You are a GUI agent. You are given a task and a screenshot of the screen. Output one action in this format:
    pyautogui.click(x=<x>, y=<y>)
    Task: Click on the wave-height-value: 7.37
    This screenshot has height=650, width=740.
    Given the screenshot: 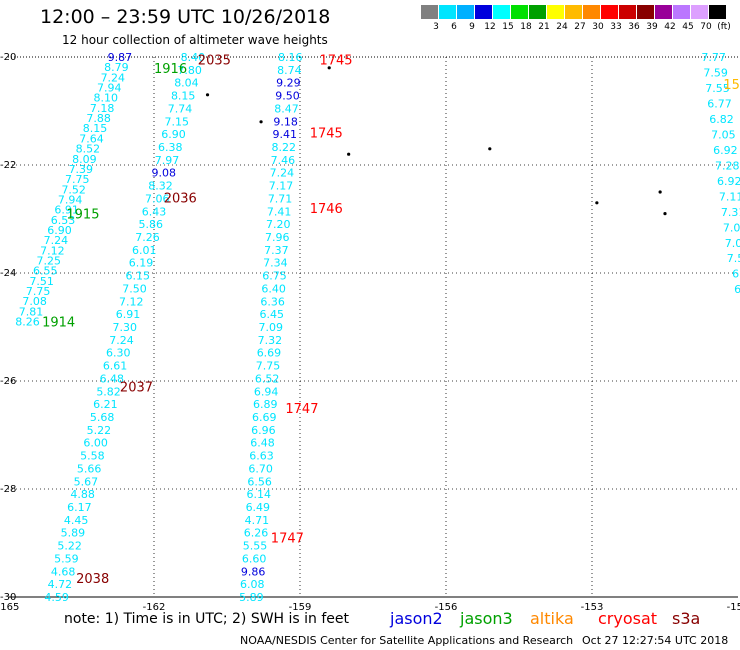 What is the action you would take?
    pyautogui.click(x=276, y=250)
    